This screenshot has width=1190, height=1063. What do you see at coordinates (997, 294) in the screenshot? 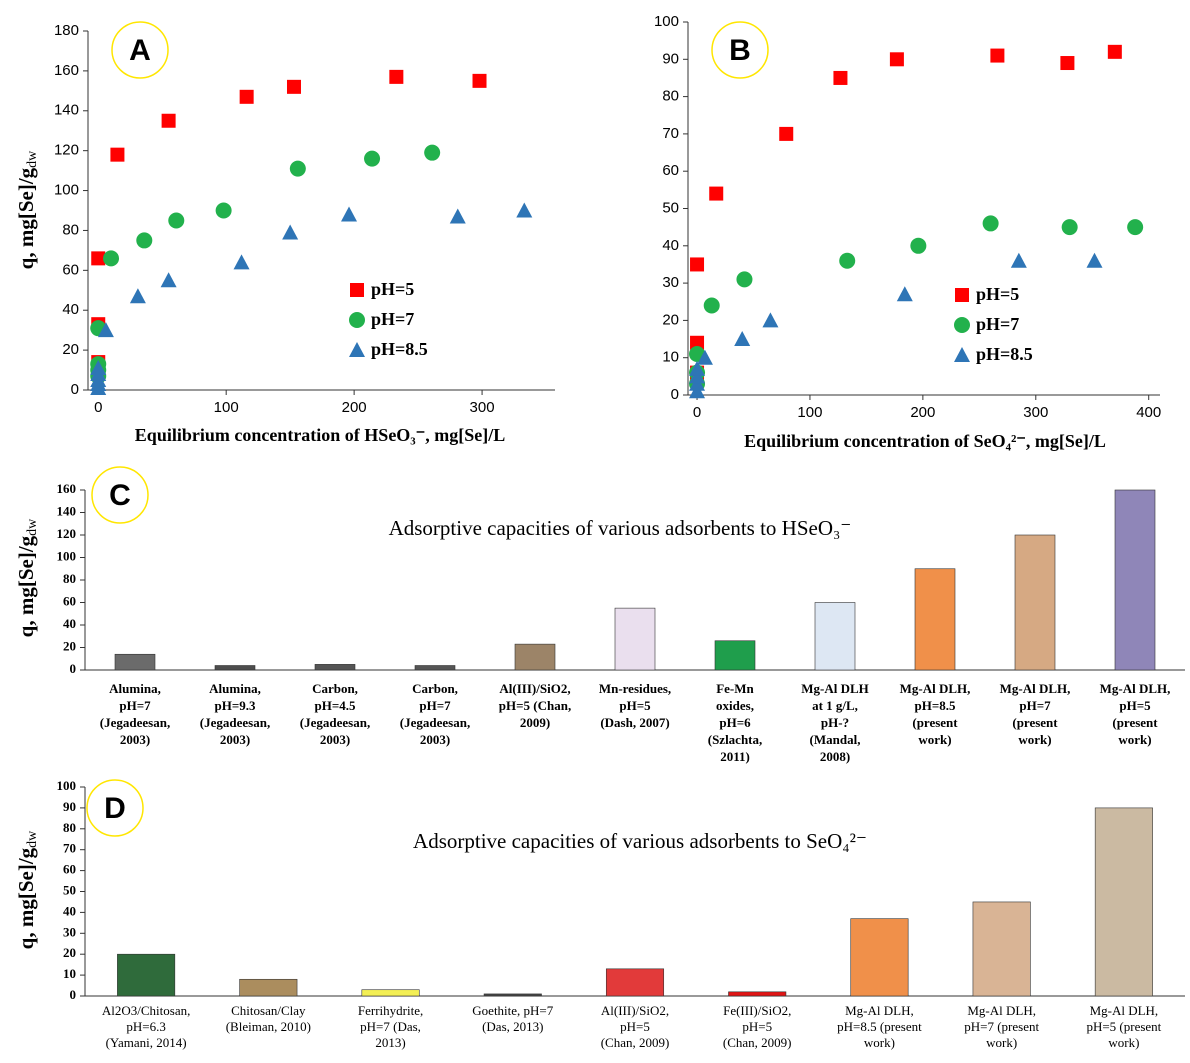
I see `legend-label: pH=5` at bounding box center [997, 294].